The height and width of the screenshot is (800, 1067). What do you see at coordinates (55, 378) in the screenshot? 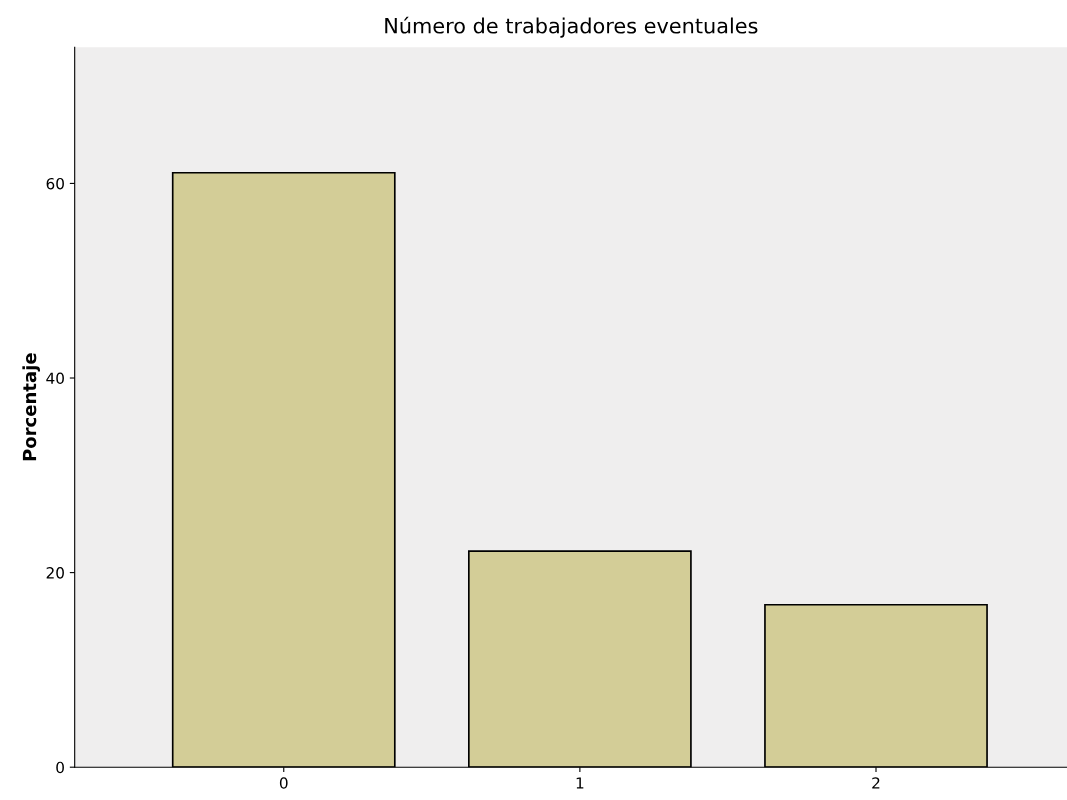
I see `y-tick-label: 40` at bounding box center [55, 378].